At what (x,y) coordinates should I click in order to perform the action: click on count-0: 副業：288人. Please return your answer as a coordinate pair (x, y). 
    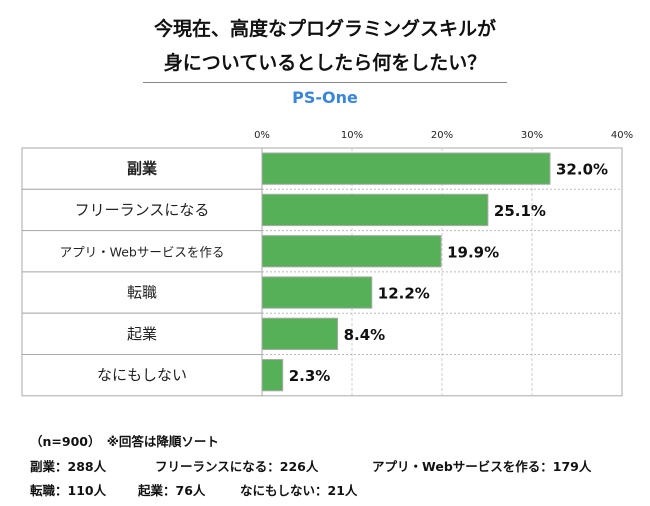
    Looking at the image, I should click on (68, 466).